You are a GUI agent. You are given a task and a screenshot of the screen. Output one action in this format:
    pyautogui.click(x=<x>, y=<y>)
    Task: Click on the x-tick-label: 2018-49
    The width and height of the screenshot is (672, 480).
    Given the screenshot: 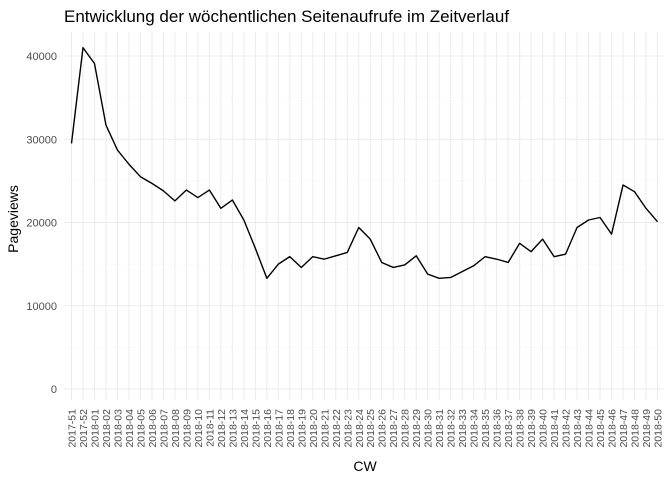 What is the action you would take?
    pyautogui.click(x=647, y=428)
    